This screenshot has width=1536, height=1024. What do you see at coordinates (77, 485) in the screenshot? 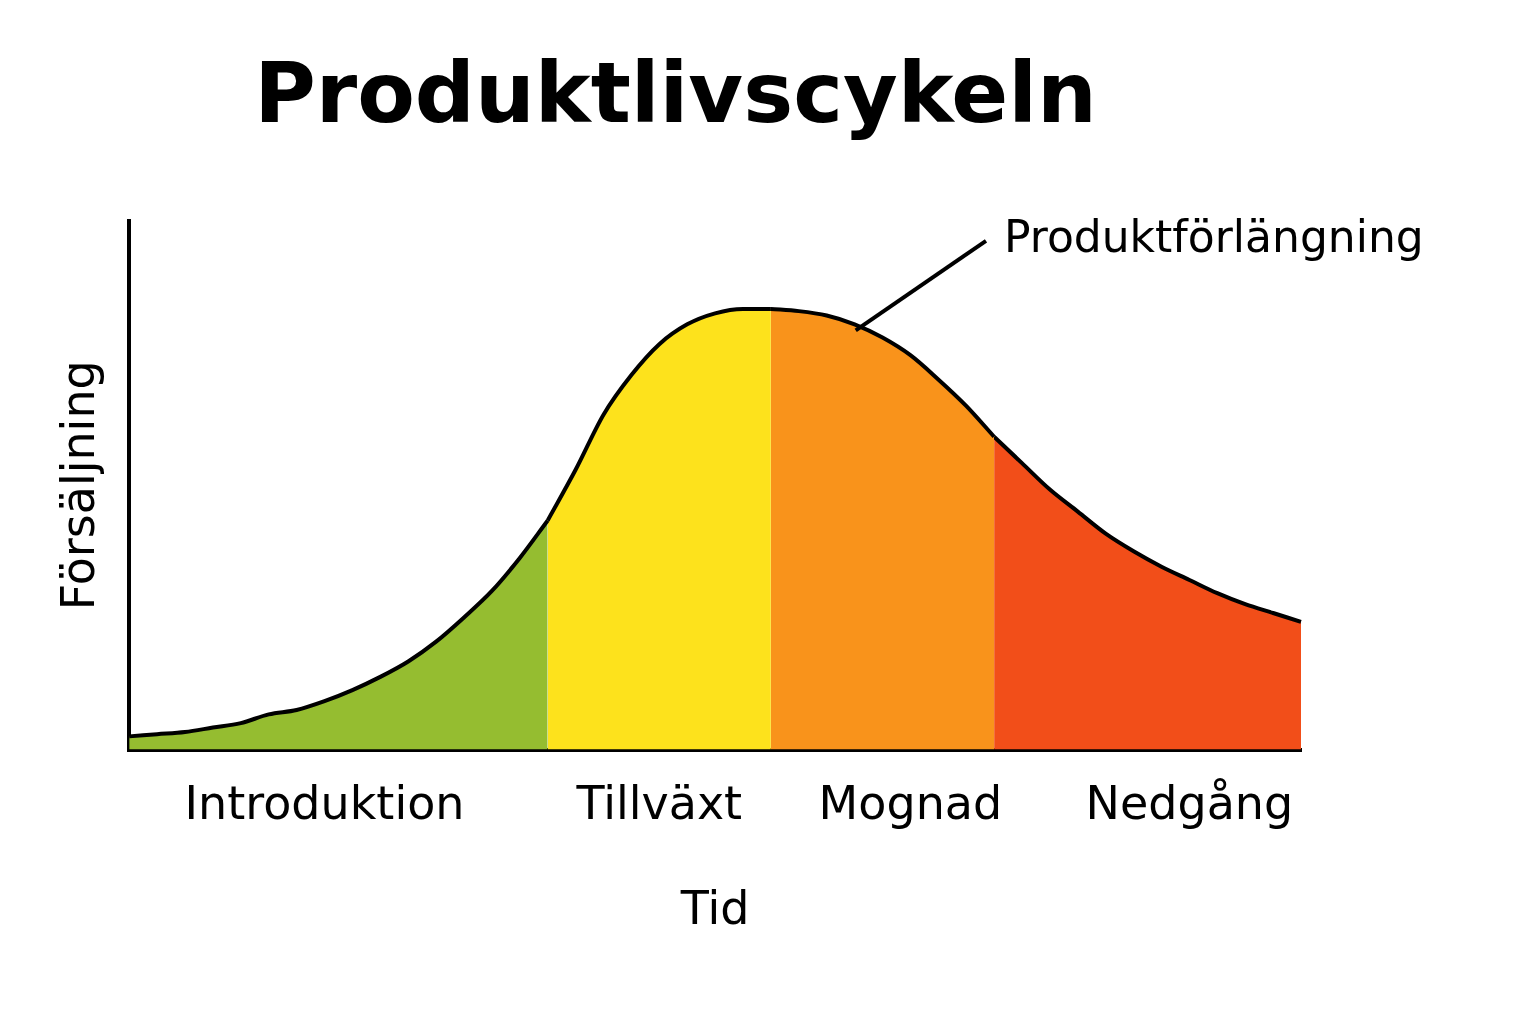
I see `y-axis-title: Försäljning` at bounding box center [77, 485].